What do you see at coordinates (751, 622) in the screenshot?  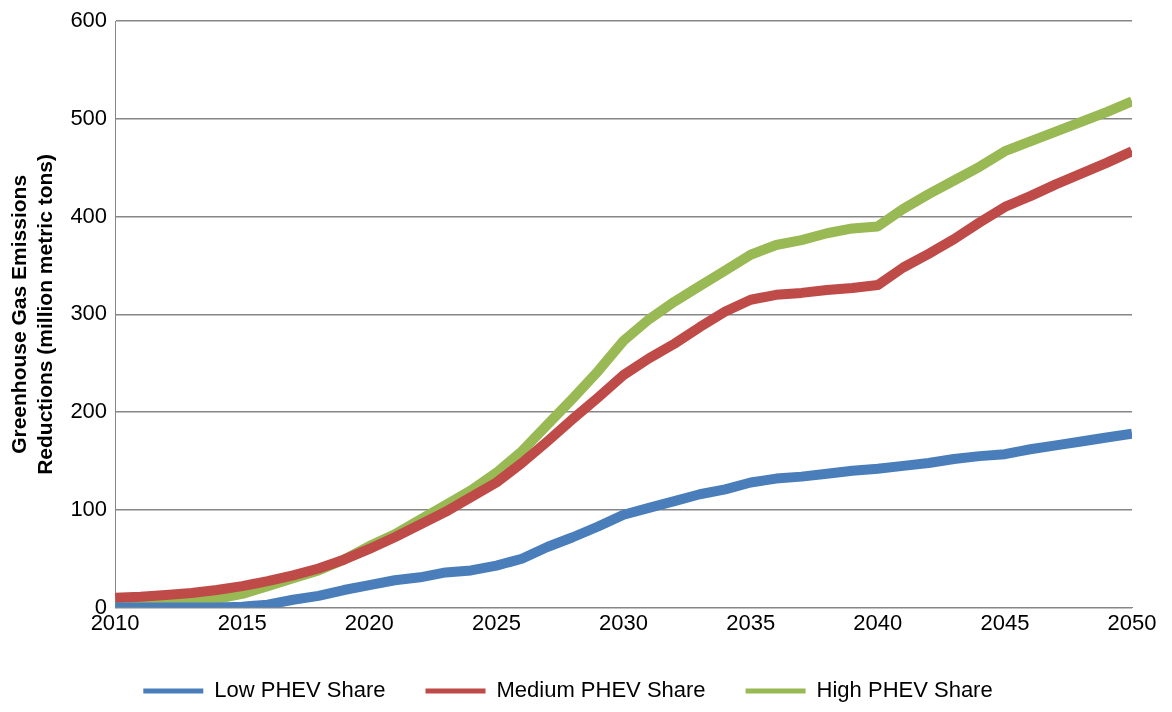 I see `x-tick-label: 2035` at bounding box center [751, 622].